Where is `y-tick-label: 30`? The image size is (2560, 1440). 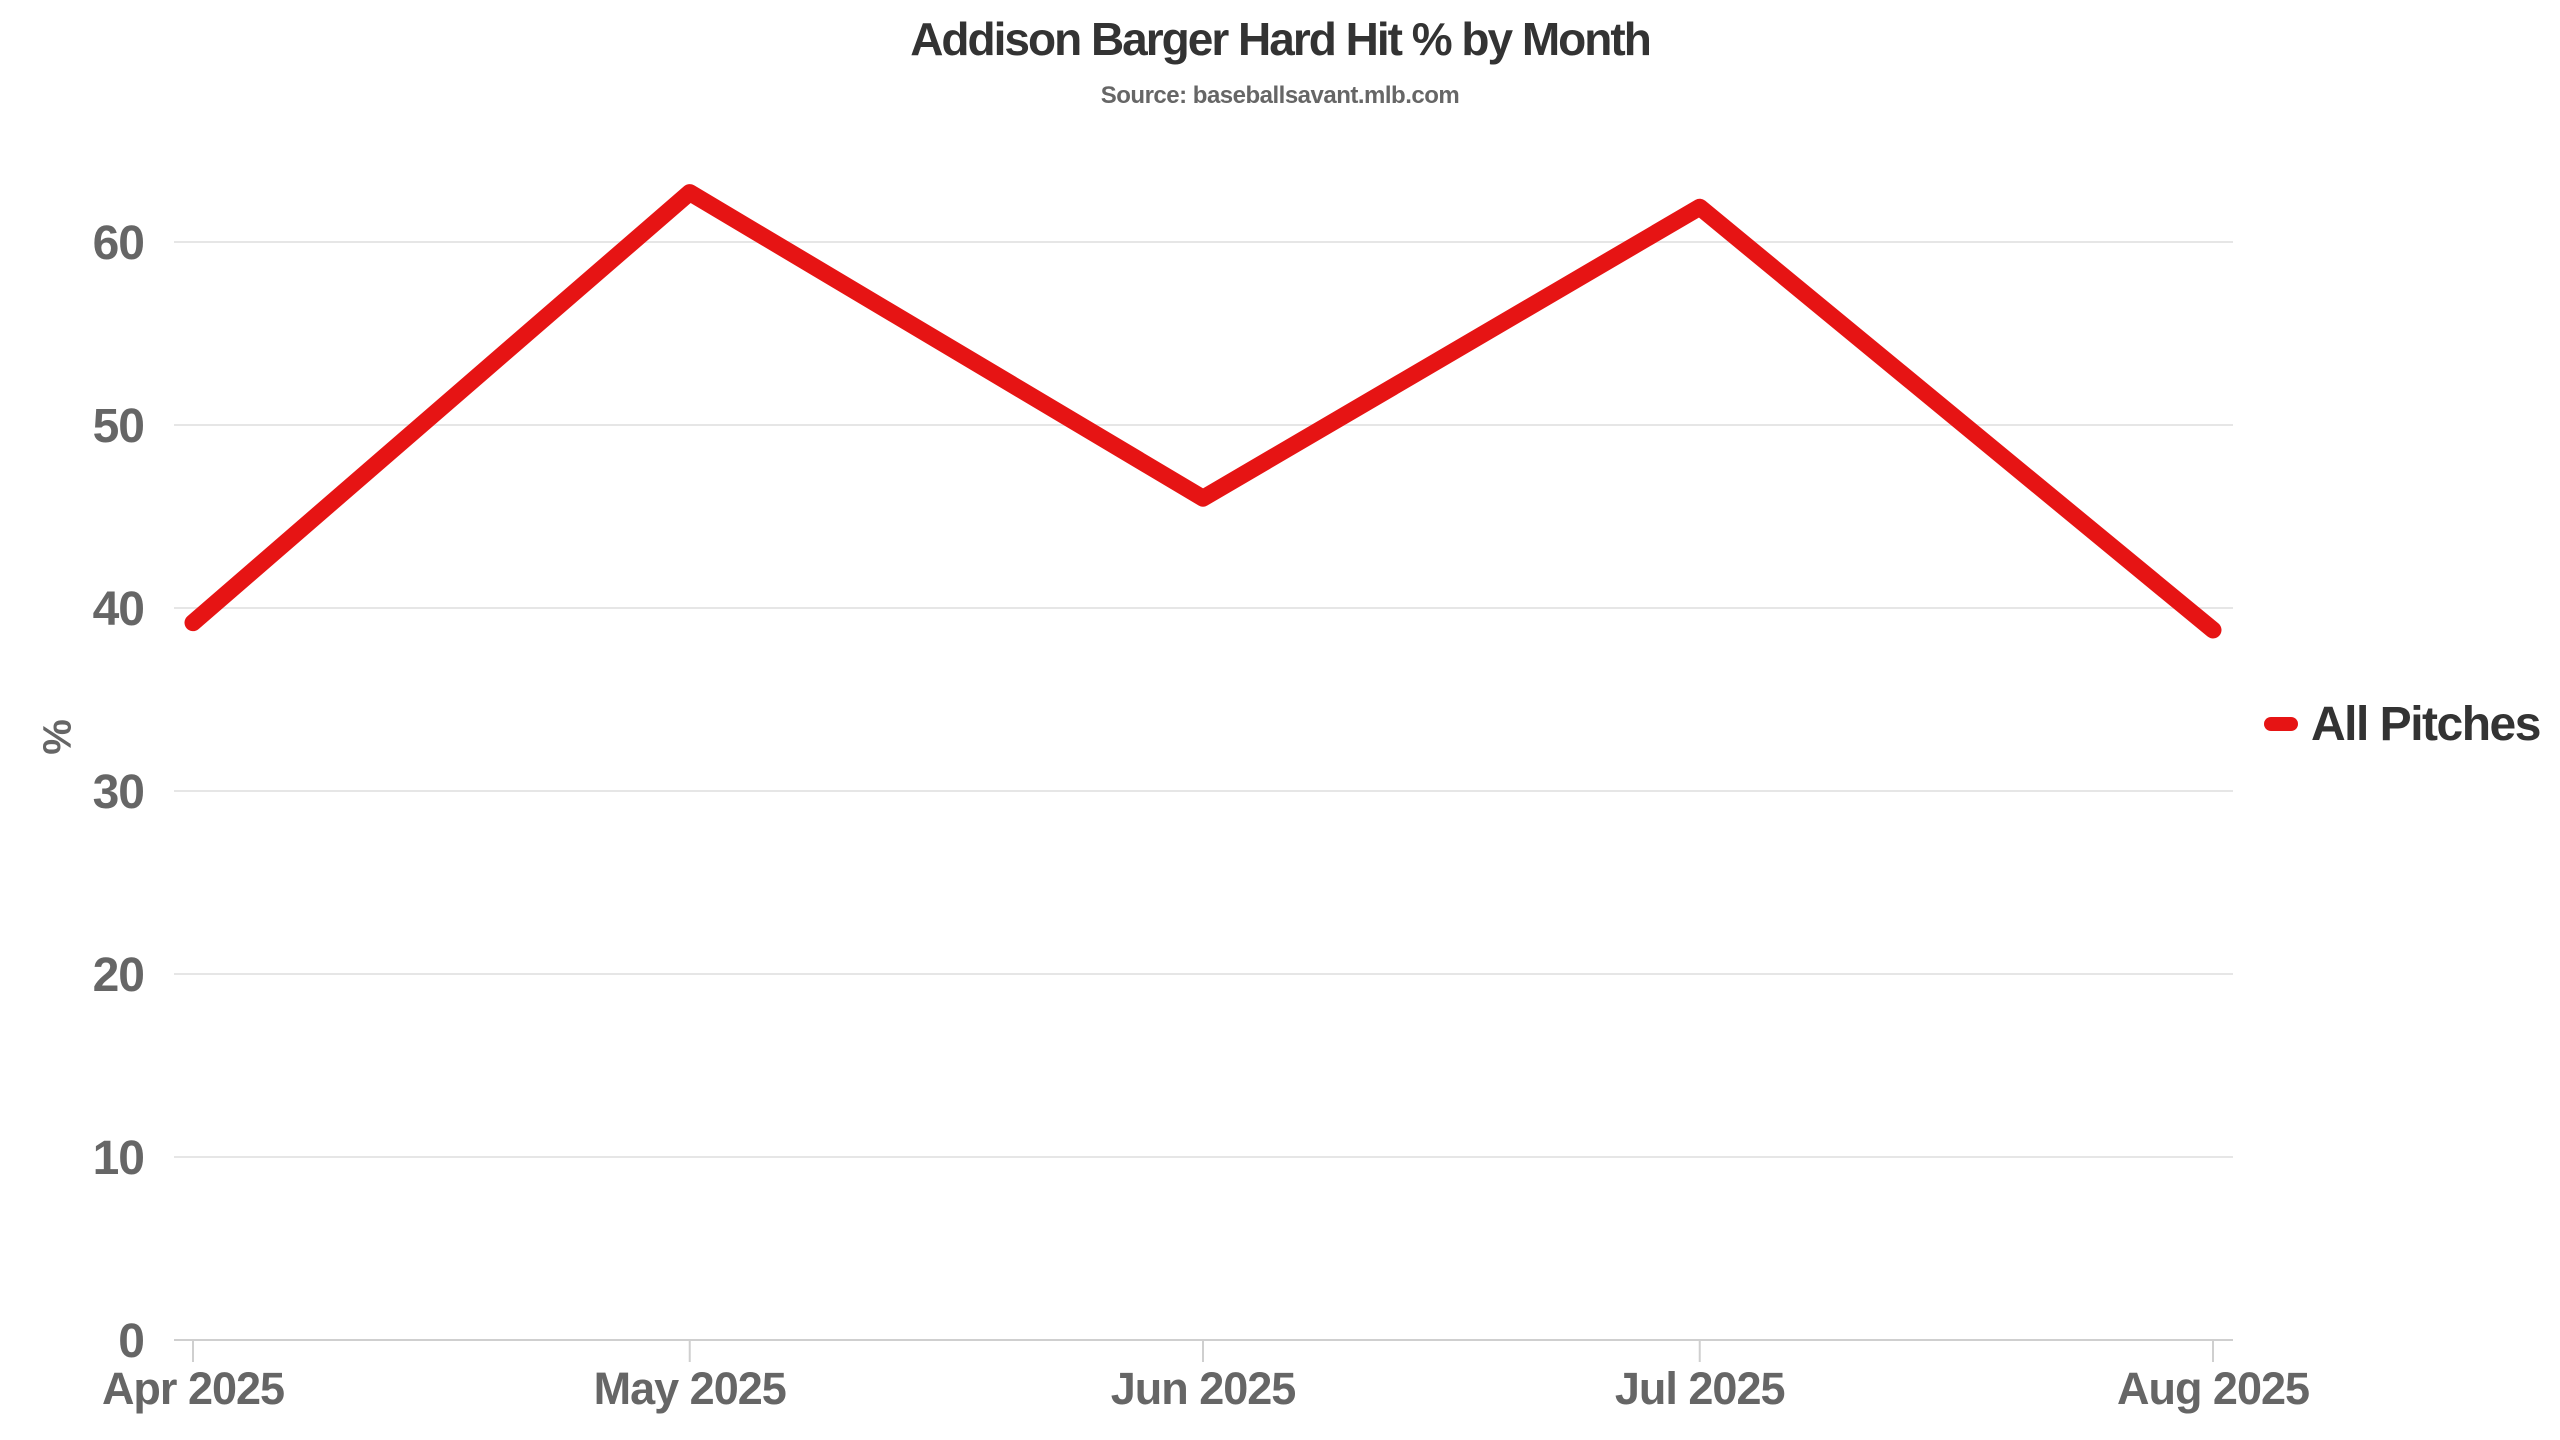 y-tick-label: 30 is located at coordinates (118, 792).